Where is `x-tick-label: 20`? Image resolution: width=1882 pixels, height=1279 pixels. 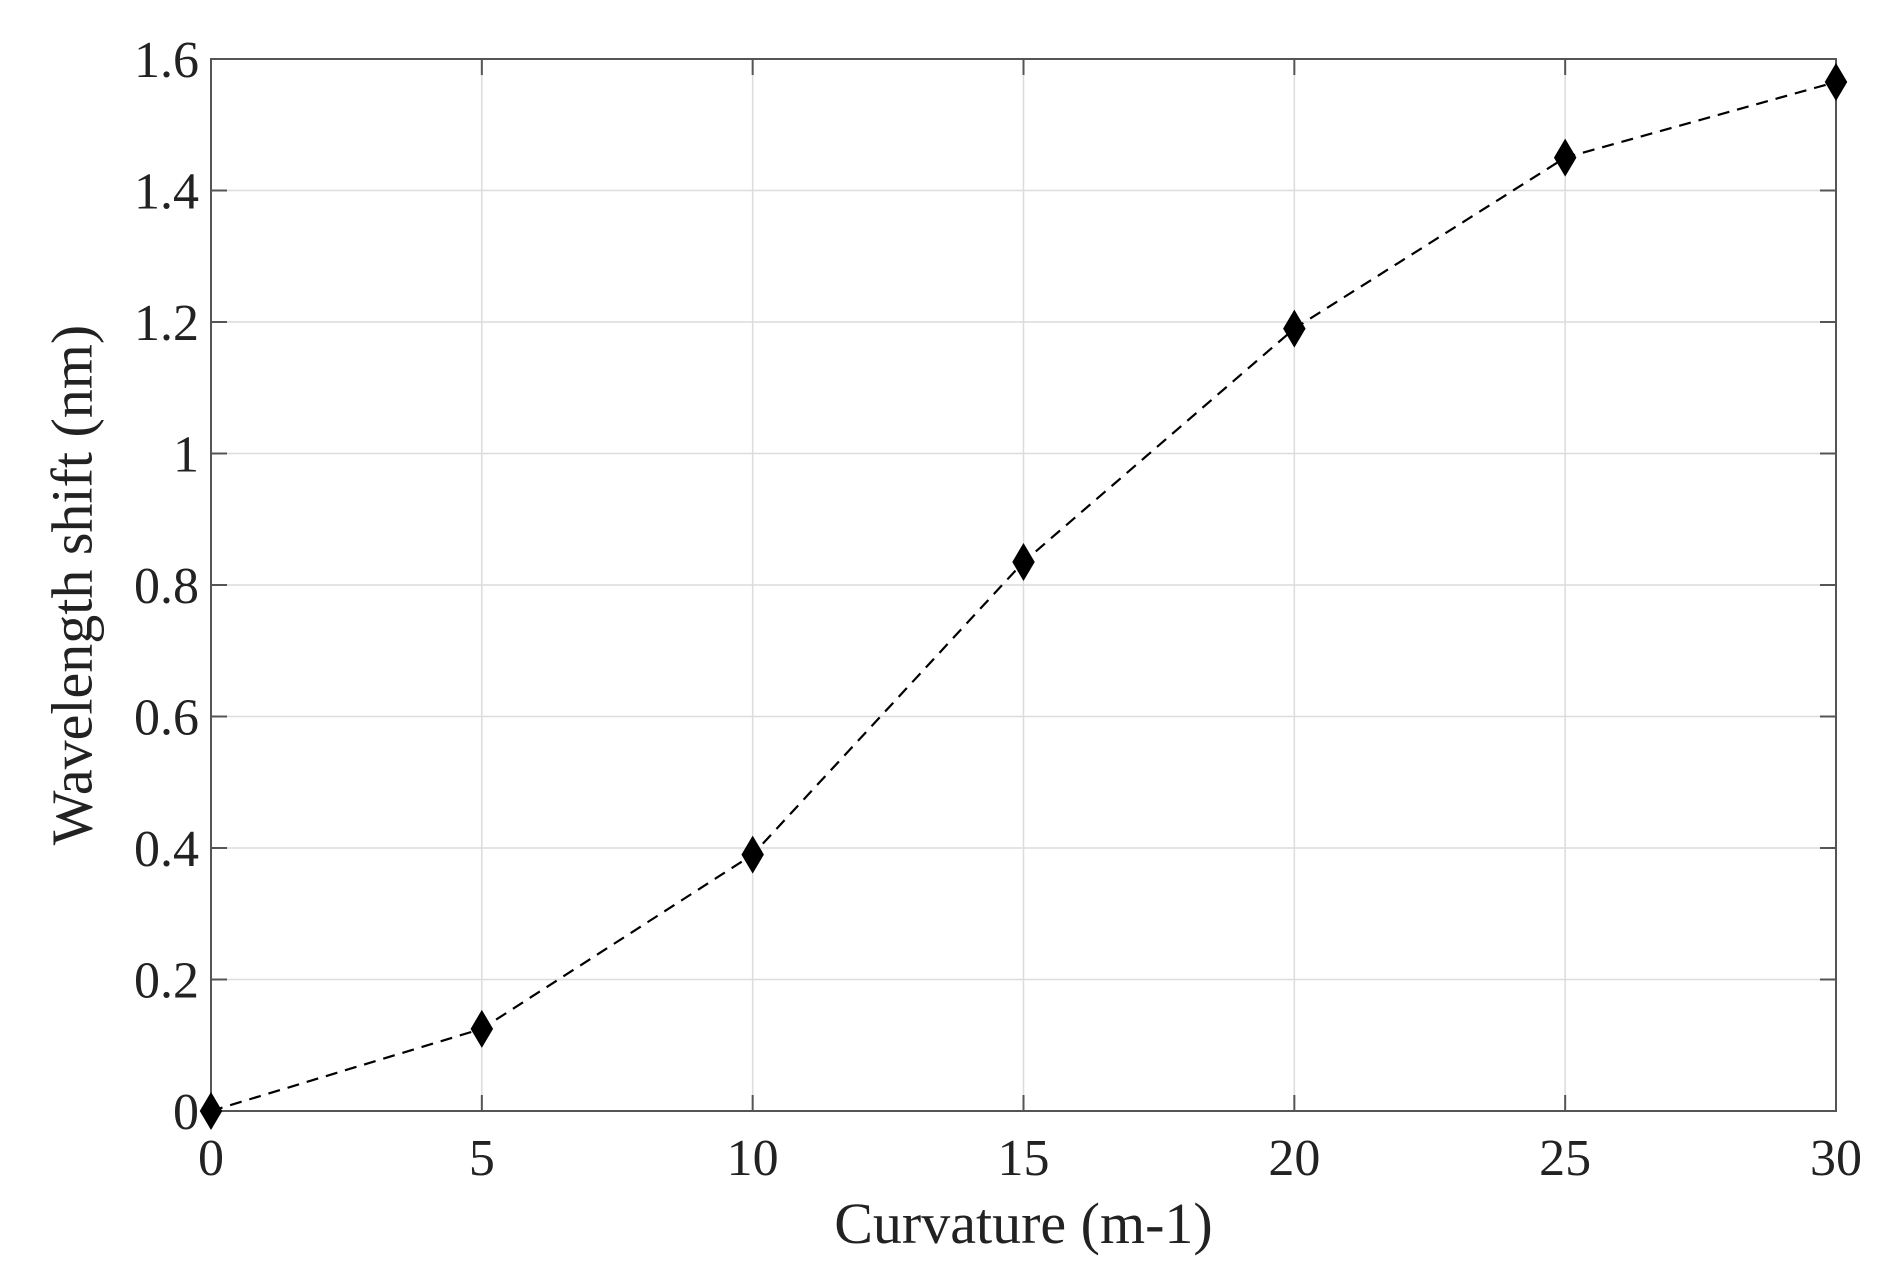
x-tick-label: 20 is located at coordinates (1294, 1158).